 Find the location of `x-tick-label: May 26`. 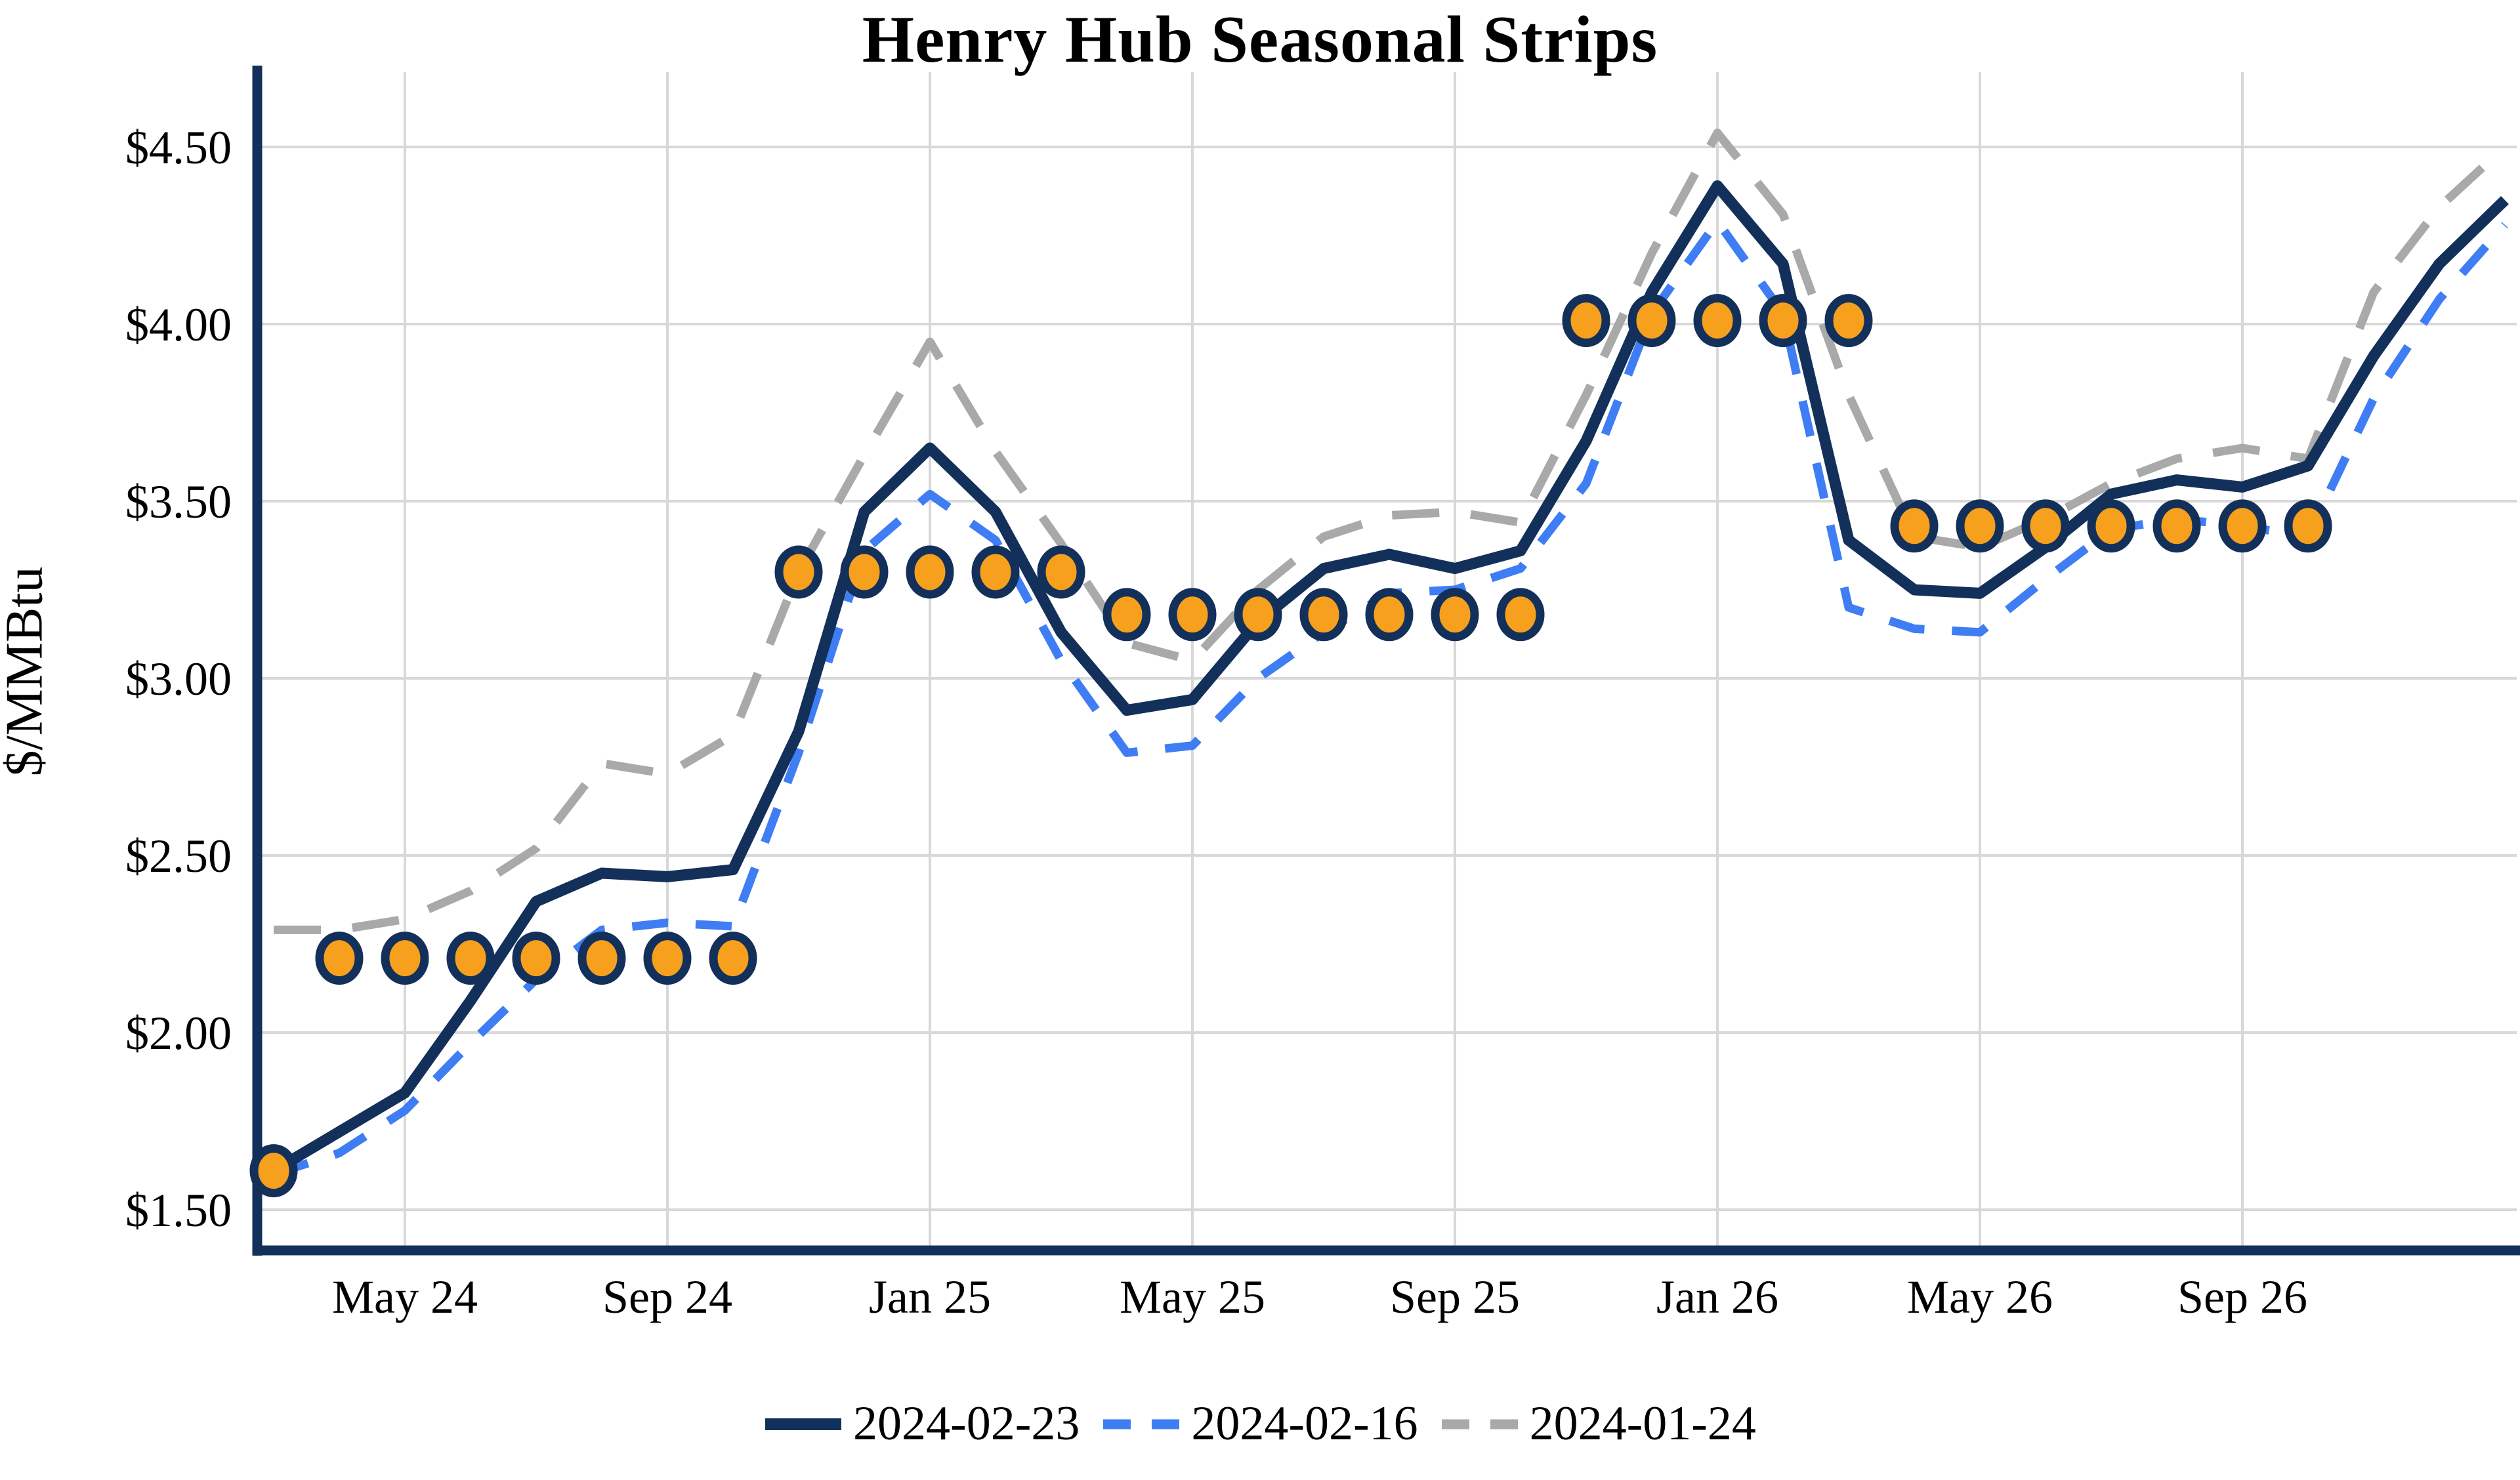

x-tick-label: May 26 is located at coordinates (1980, 1297).